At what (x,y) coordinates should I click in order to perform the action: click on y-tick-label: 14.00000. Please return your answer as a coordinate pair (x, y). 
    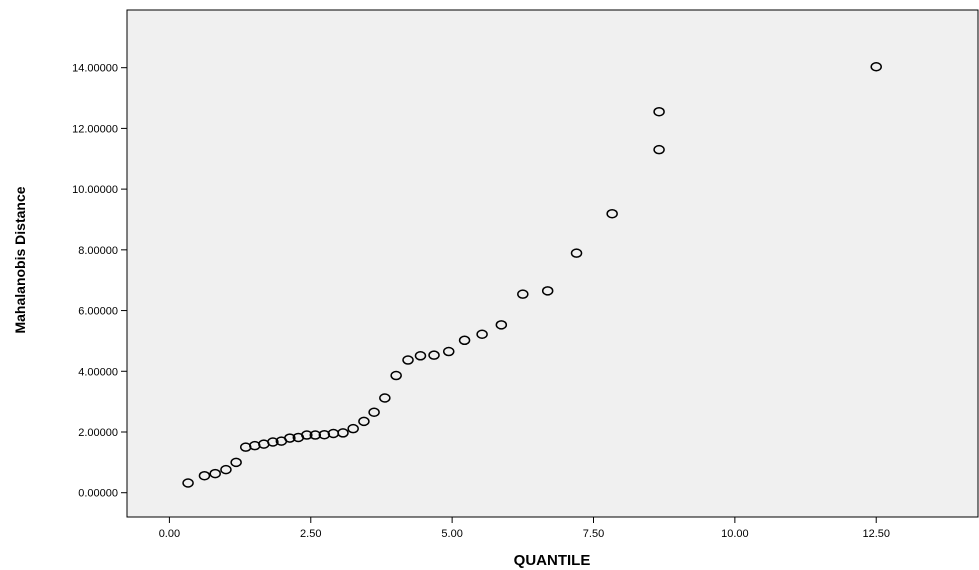
    Looking at the image, I should click on (95, 69).